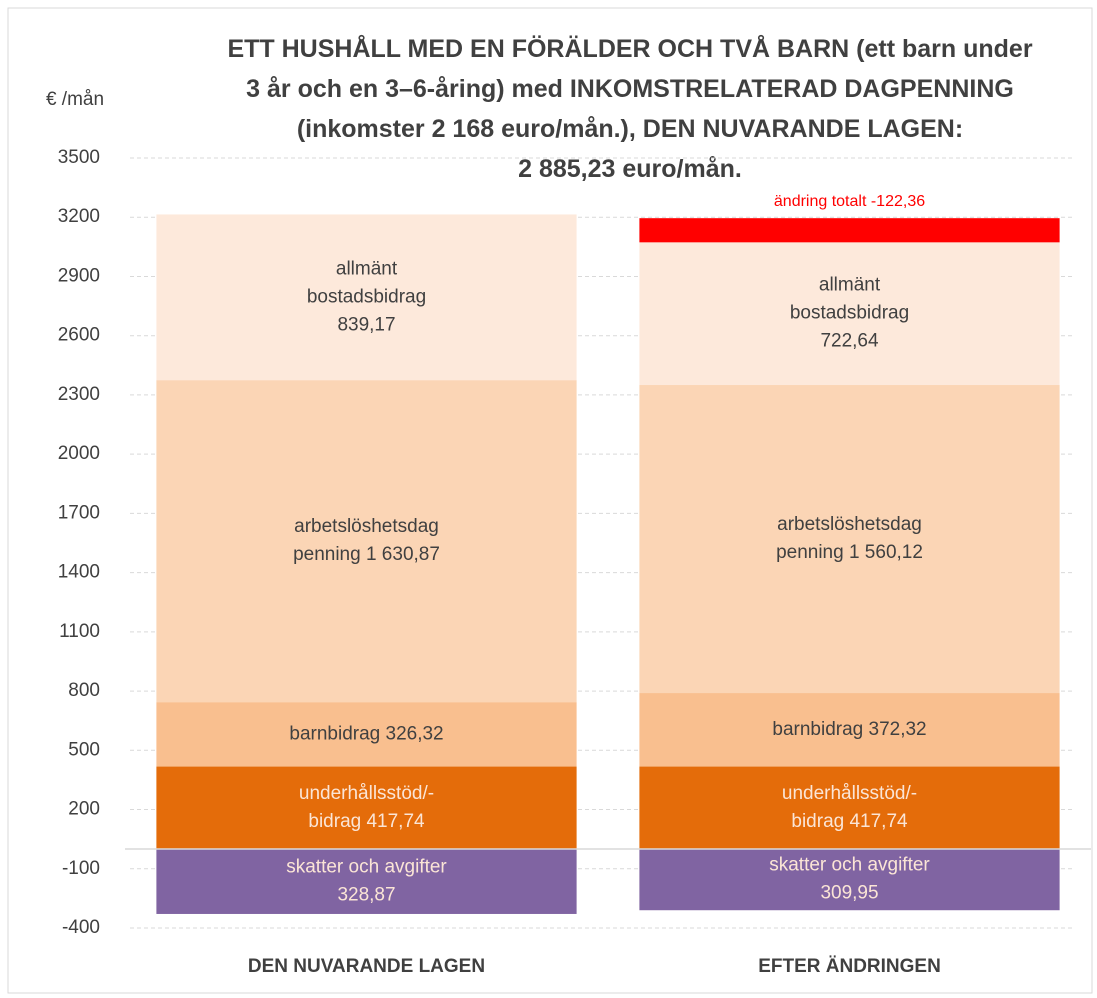 The height and width of the screenshot is (998, 1097). I want to click on data-label: ändring totalt -122,36, so click(849, 201).